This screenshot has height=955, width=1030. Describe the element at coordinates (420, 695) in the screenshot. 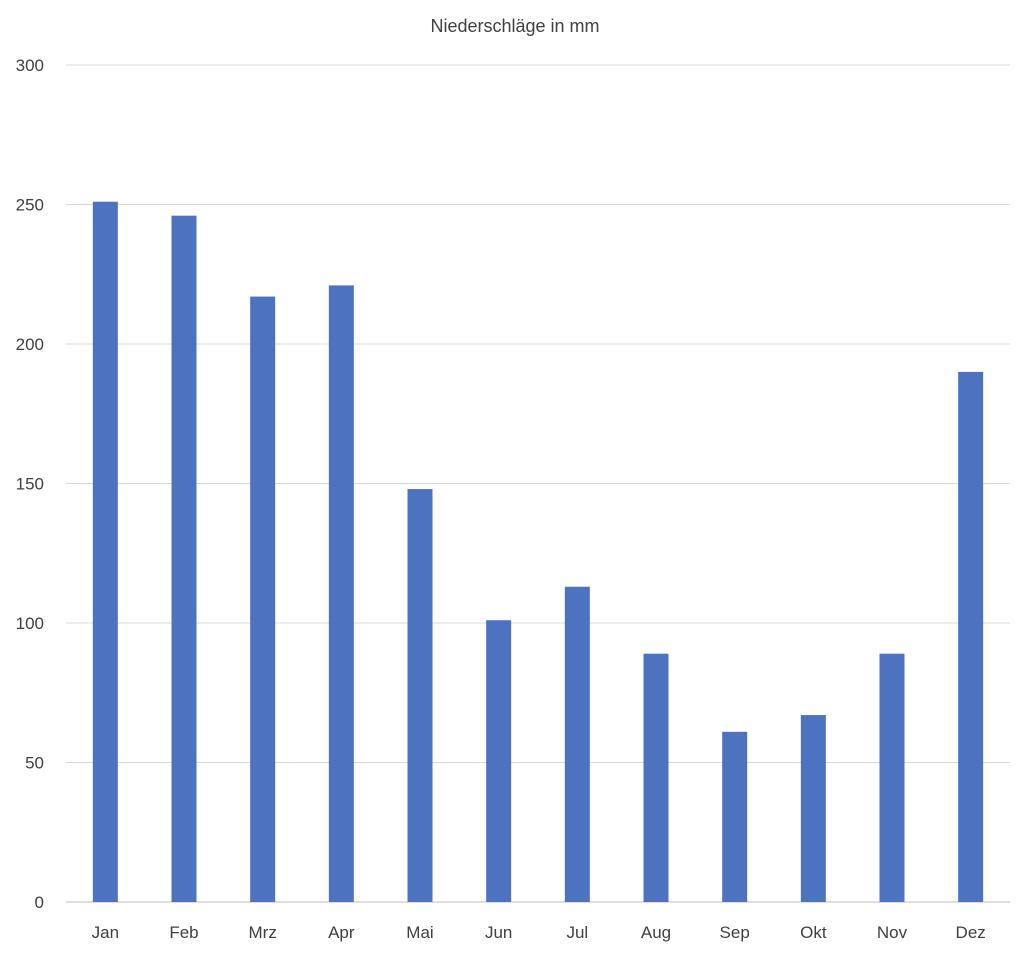

I see `bar-mai` at that location.